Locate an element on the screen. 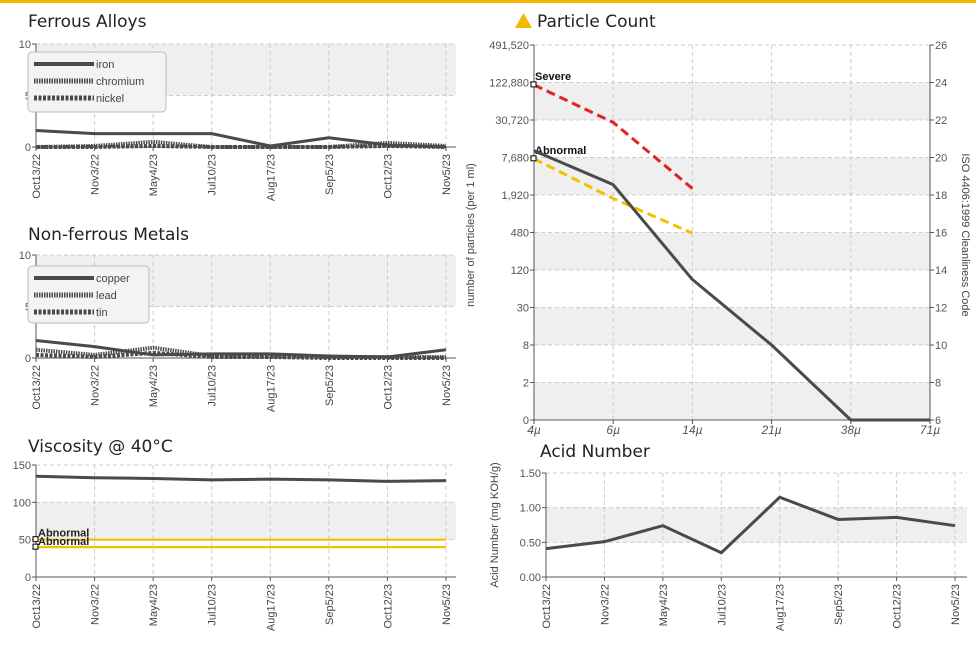 Image resolution: width=976 pixels, height=655 pixels. ferrous-xtick-label: May4/23 is located at coordinates (154, 175).